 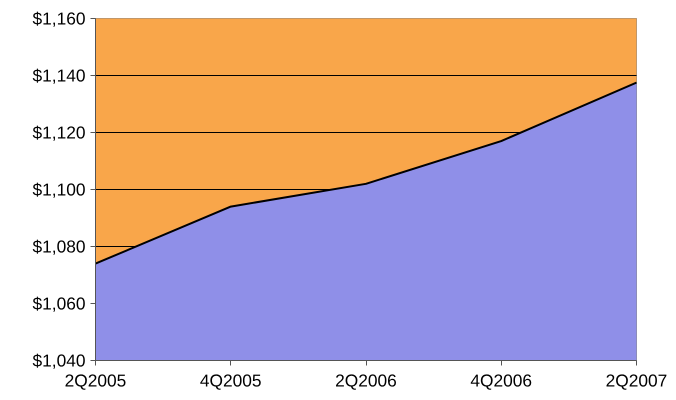 I want to click on y-tick-label: $1,120, so click(x=59, y=132).